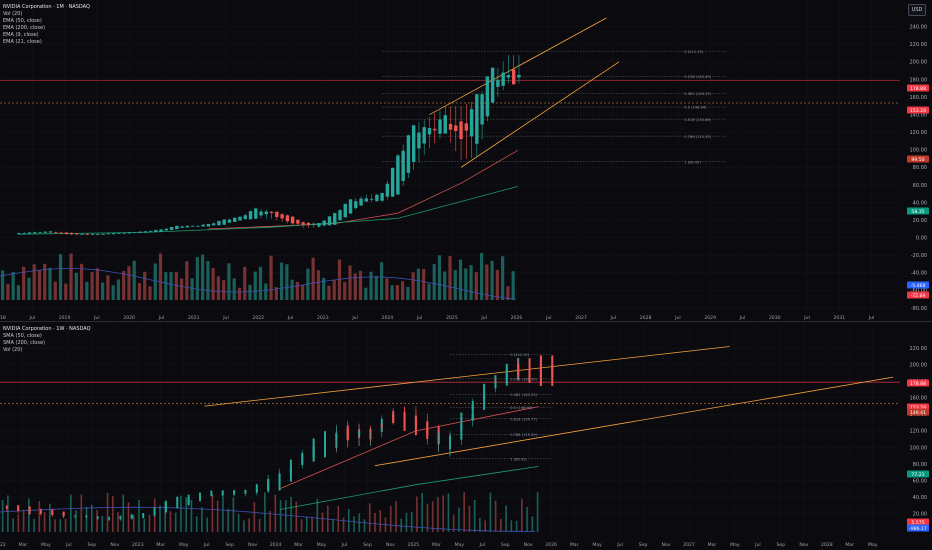 The width and height of the screenshot is (932, 550). Describe the element at coordinates (24, 28) in the screenshot. I see `monthly-legend-item: EMA (200, close)` at that location.